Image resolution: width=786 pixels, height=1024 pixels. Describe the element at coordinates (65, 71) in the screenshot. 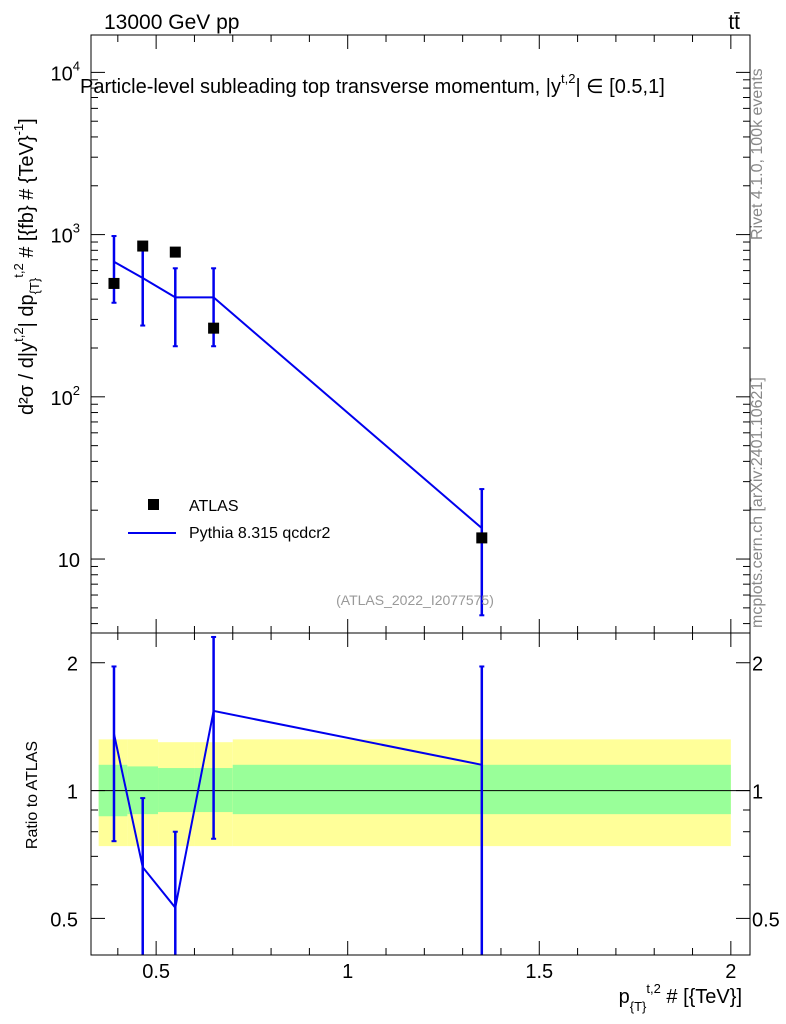

I see `main-y-tick-label: 10⁴` at that location.